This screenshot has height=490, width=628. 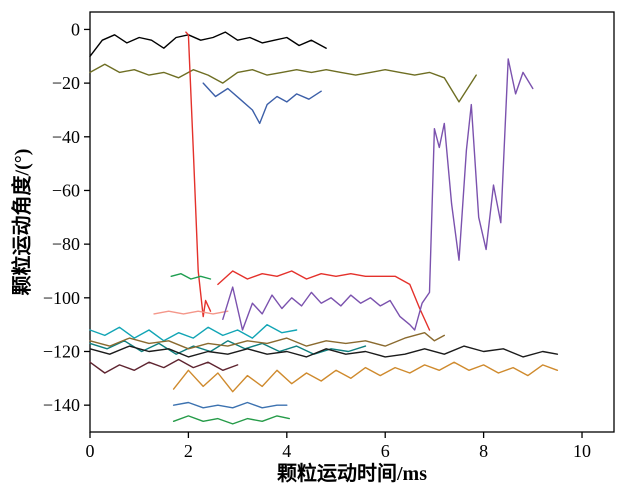 What do you see at coordinates (90, 451) in the screenshot?
I see `x-tick-label: 0` at bounding box center [90, 451].